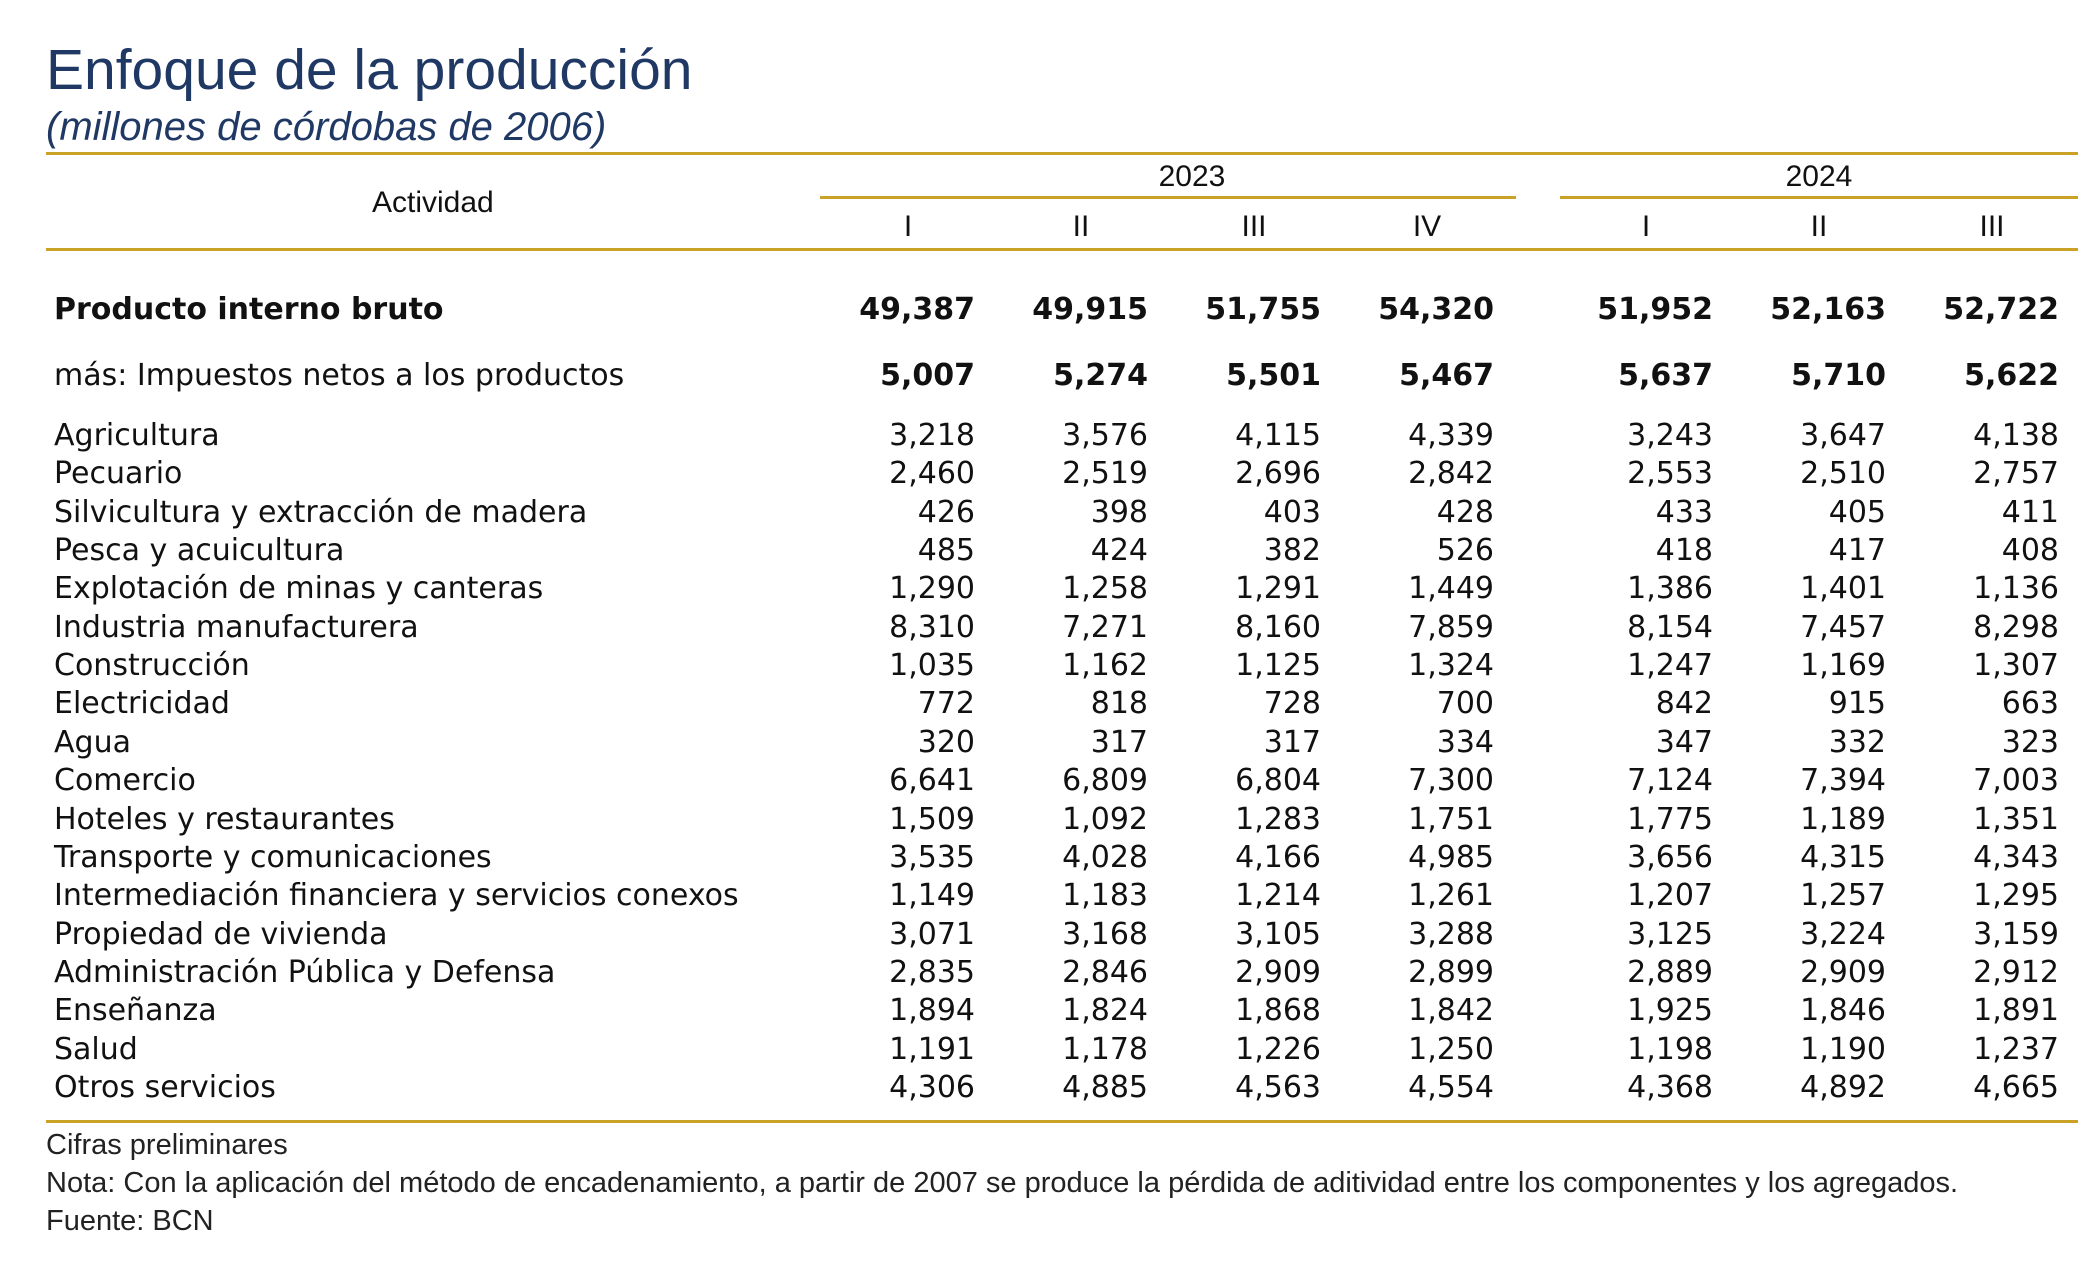  I want to click on value-cell: 4,028, so click(1105, 857).